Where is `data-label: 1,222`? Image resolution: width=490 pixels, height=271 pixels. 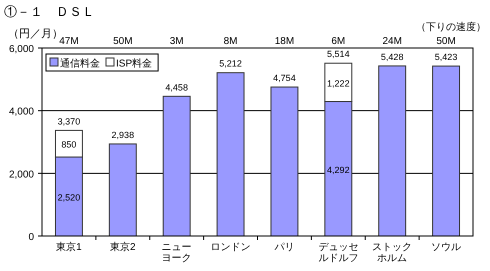
data-label: 1,222 is located at coordinates (338, 83).